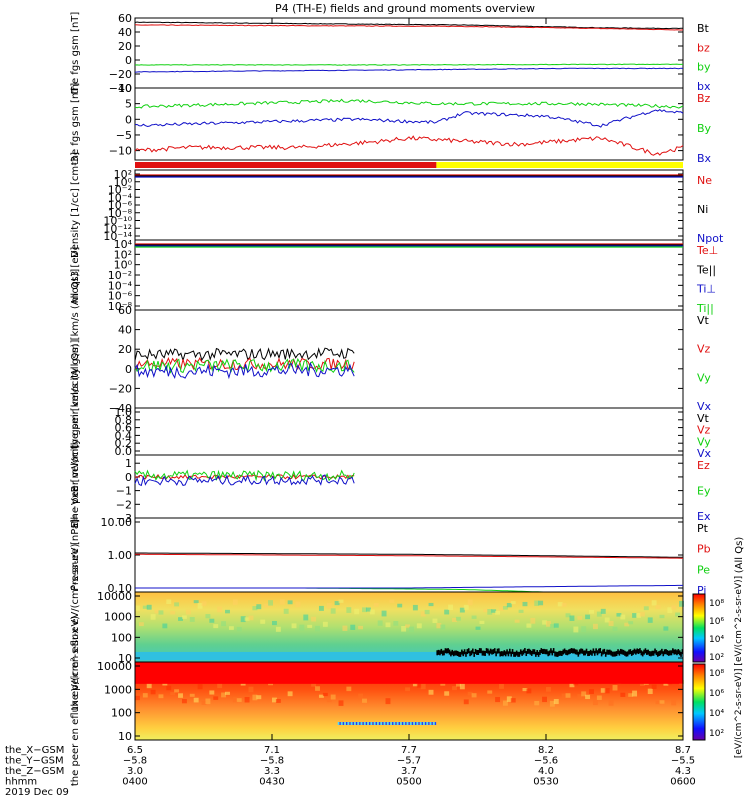 This screenshot has height=804, width=750. Describe the element at coordinates (121, 637) in the screenshot. I see `y-tick-label: 100` at that location.